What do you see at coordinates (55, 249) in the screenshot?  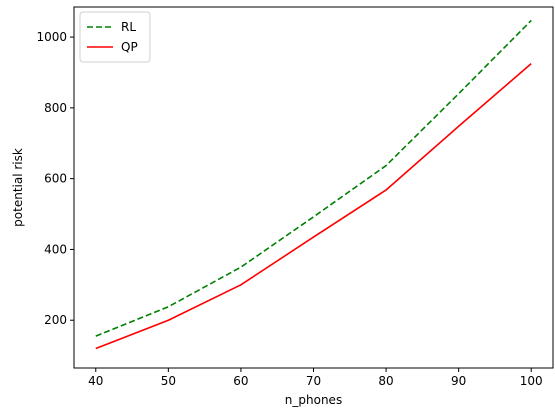 I see `y-tick-label: 400` at bounding box center [55, 249].